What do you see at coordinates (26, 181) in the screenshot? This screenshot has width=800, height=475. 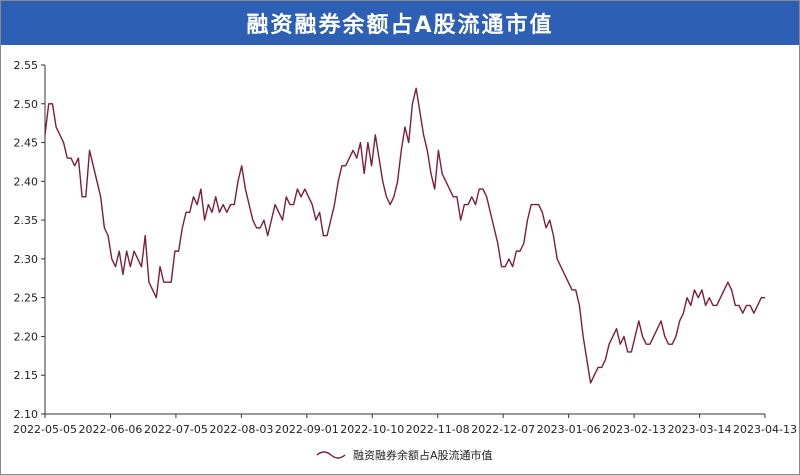 I see `y-tick-label: 2.40` at bounding box center [26, 181].